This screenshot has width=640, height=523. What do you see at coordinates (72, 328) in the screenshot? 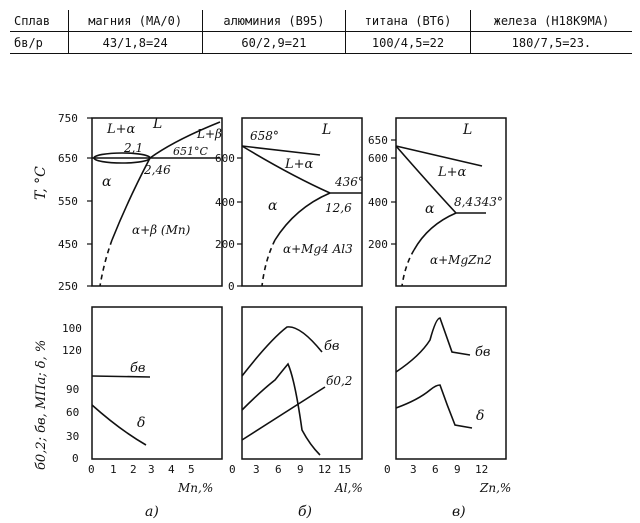
I see `ytick-label: 100` at bounding box center [72, 328].